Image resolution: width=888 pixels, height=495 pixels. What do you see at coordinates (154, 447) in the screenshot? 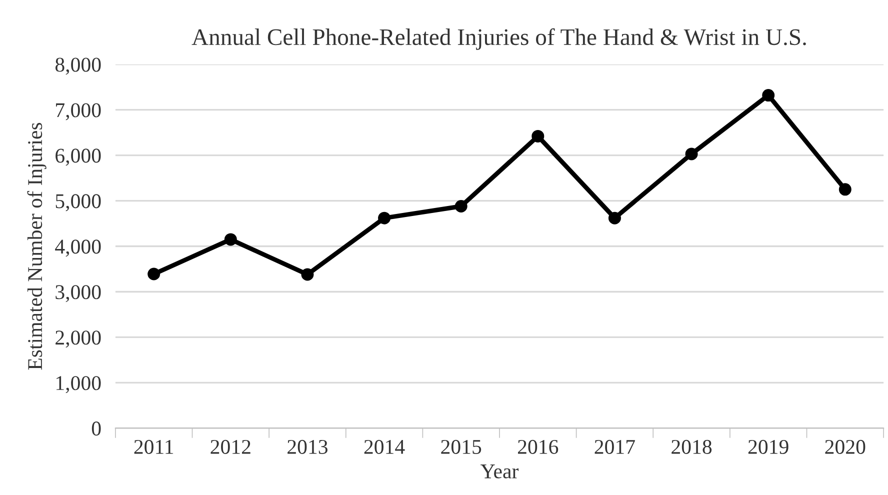
I see `x-tick-label: 2011` at bounding box center [154, 447].